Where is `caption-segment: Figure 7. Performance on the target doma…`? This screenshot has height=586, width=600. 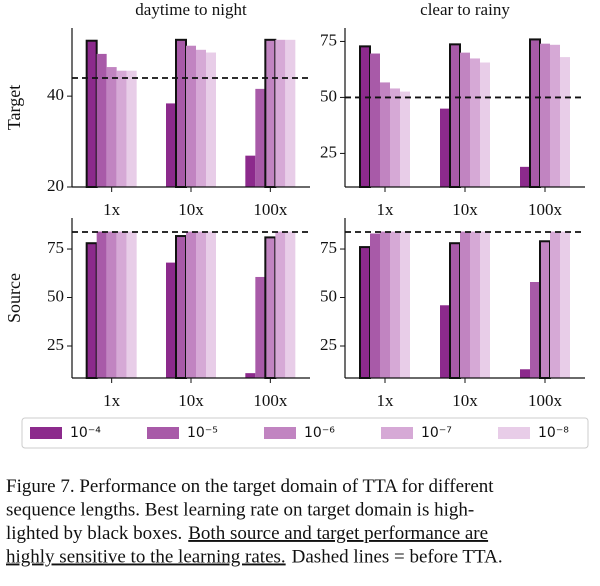
caption-segment: Figure 7. Performance on the target doma… is located at coordinates (250, 486).